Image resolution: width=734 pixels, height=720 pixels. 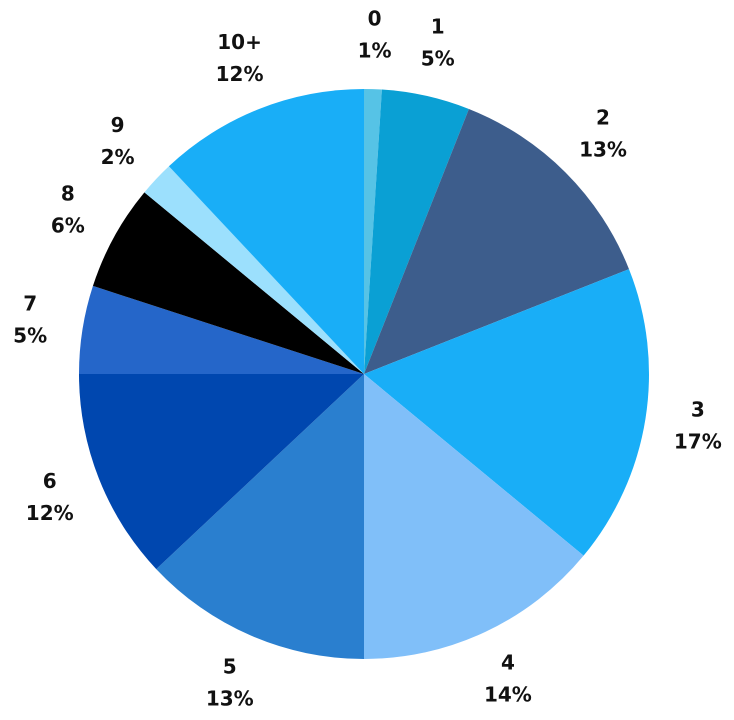 What do you see at coordinates (30, 304) in the screenshot?
I see `slice-label: 7` at bounding box center [30, 304].